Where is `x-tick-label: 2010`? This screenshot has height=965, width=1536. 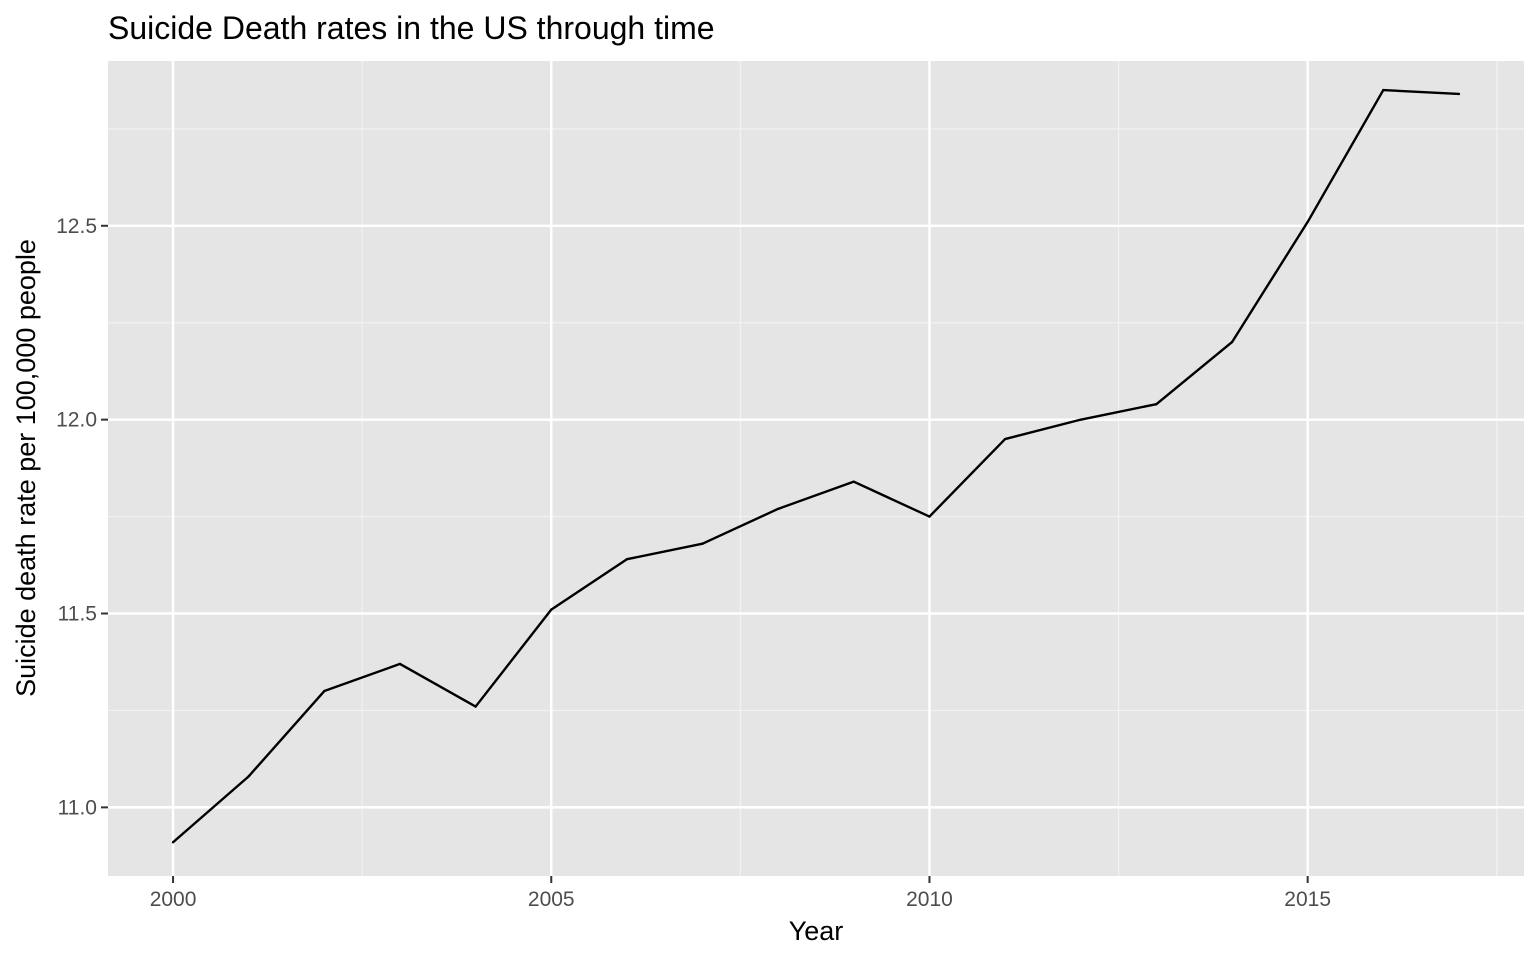 x-tick-label: 2010 is located at coordinates (929, 899).